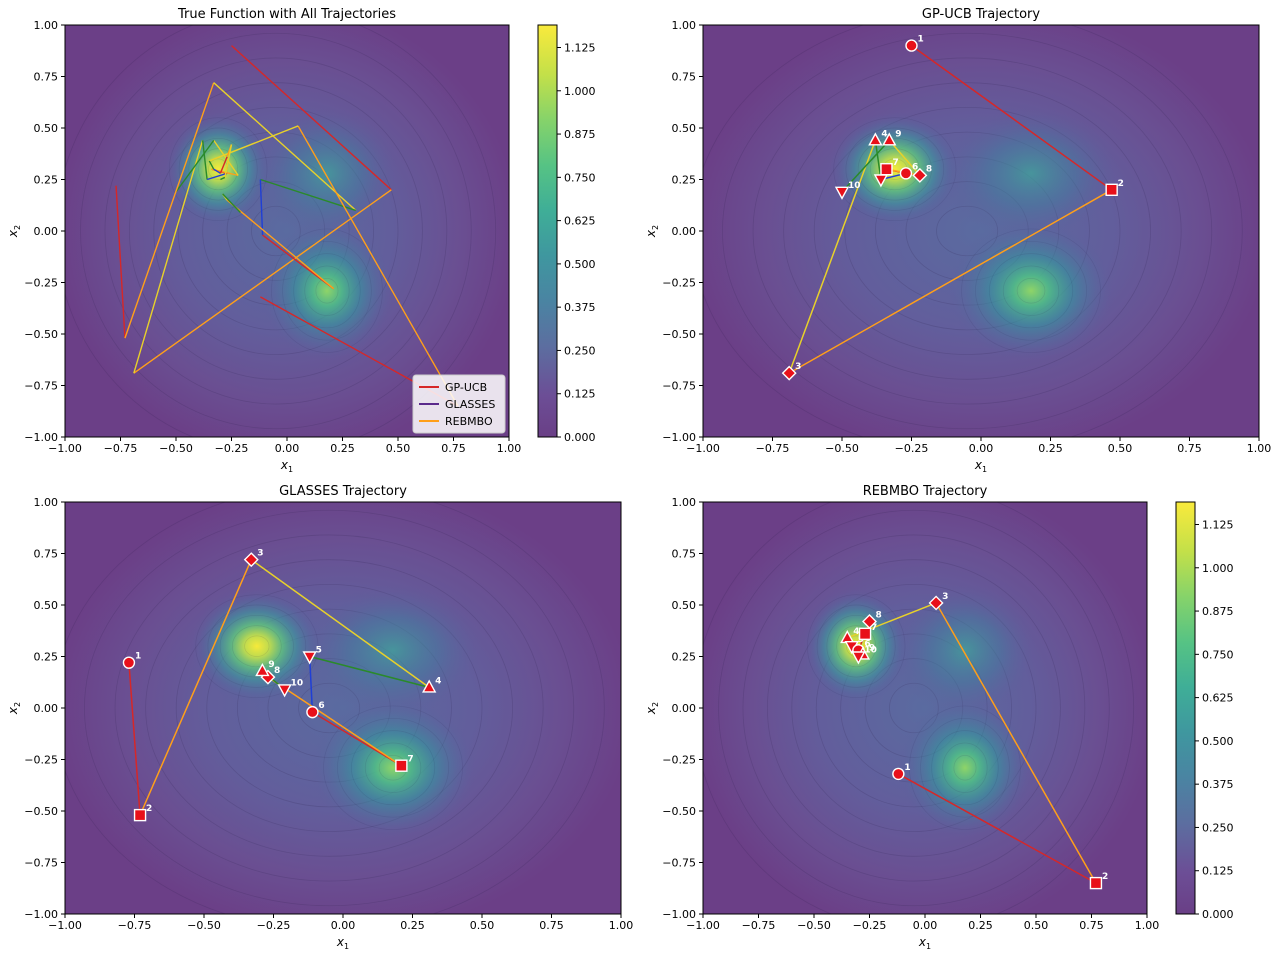 This screenshot has height=957, width=1280. I want to click on y-tick-label: 1.00, so click(46, 25).